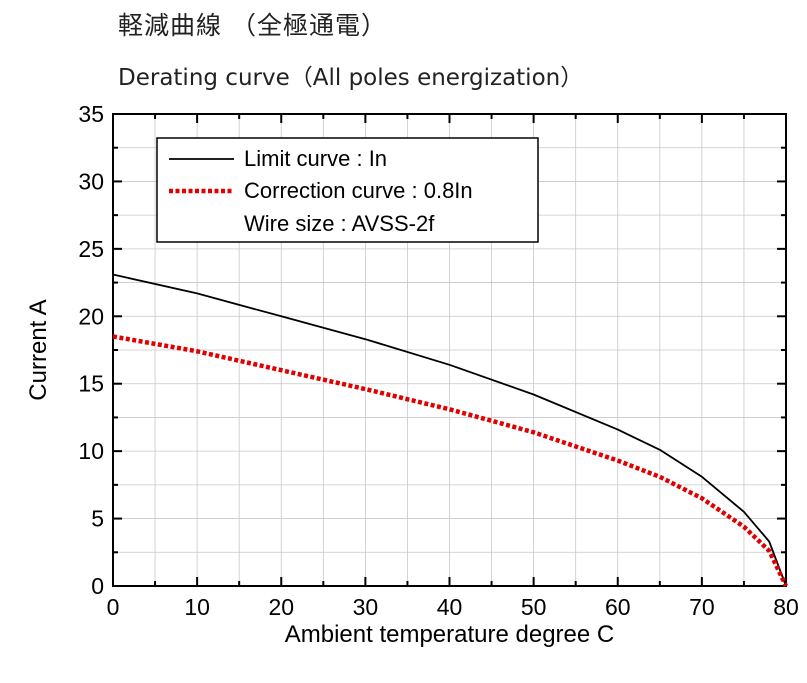 The image size is (807, 683). What do you see at coordinates (97, 586) in the screenshot?
I see `y-tick-label: 0` at bounding box center [97, 586].